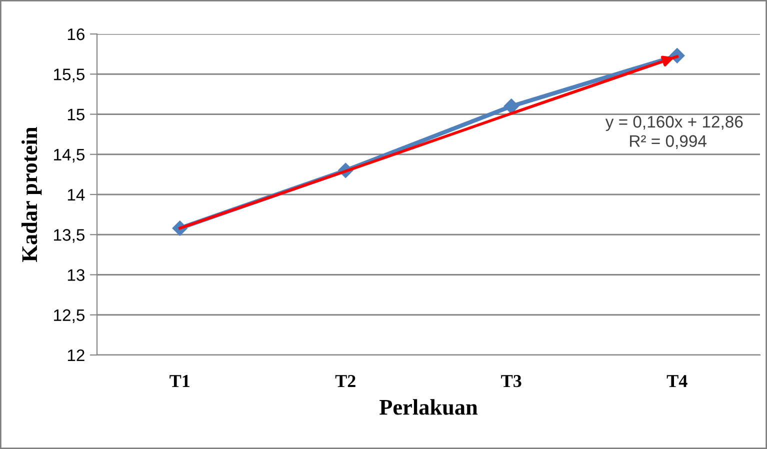 The image size is (767, 449). What do you see at coordinates (511, 381) in the screenshot?
I see `x-tick-label: T3` at bounding box center [511, 381].